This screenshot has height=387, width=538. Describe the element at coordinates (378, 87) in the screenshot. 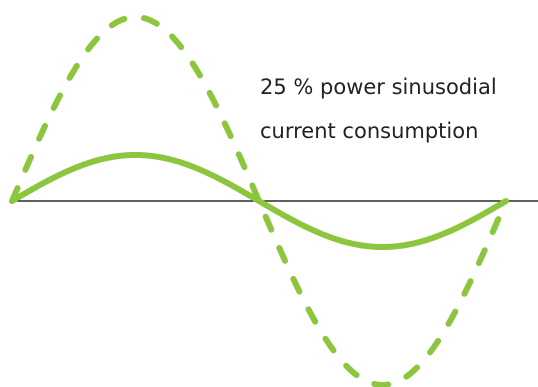

I see `annotation-line-1: 25 % power sinusodial` at that location.